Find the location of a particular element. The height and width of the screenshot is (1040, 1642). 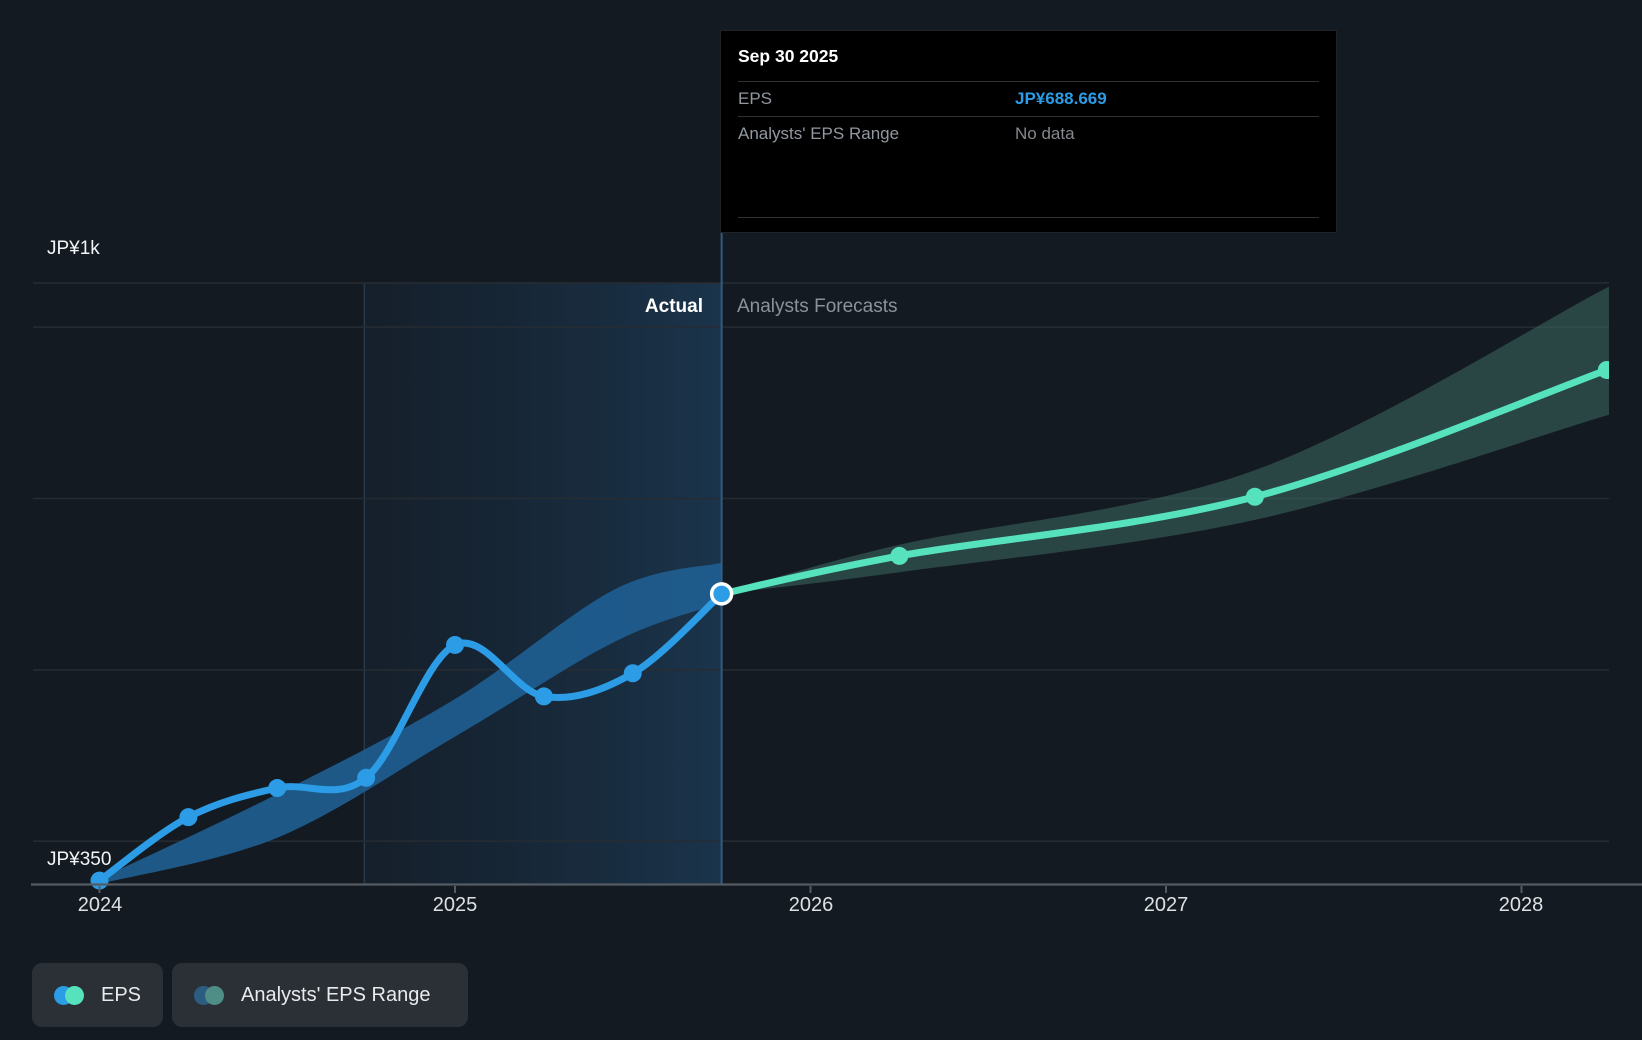

tooltip-footer-divider is located at coordinates (1028, 224).